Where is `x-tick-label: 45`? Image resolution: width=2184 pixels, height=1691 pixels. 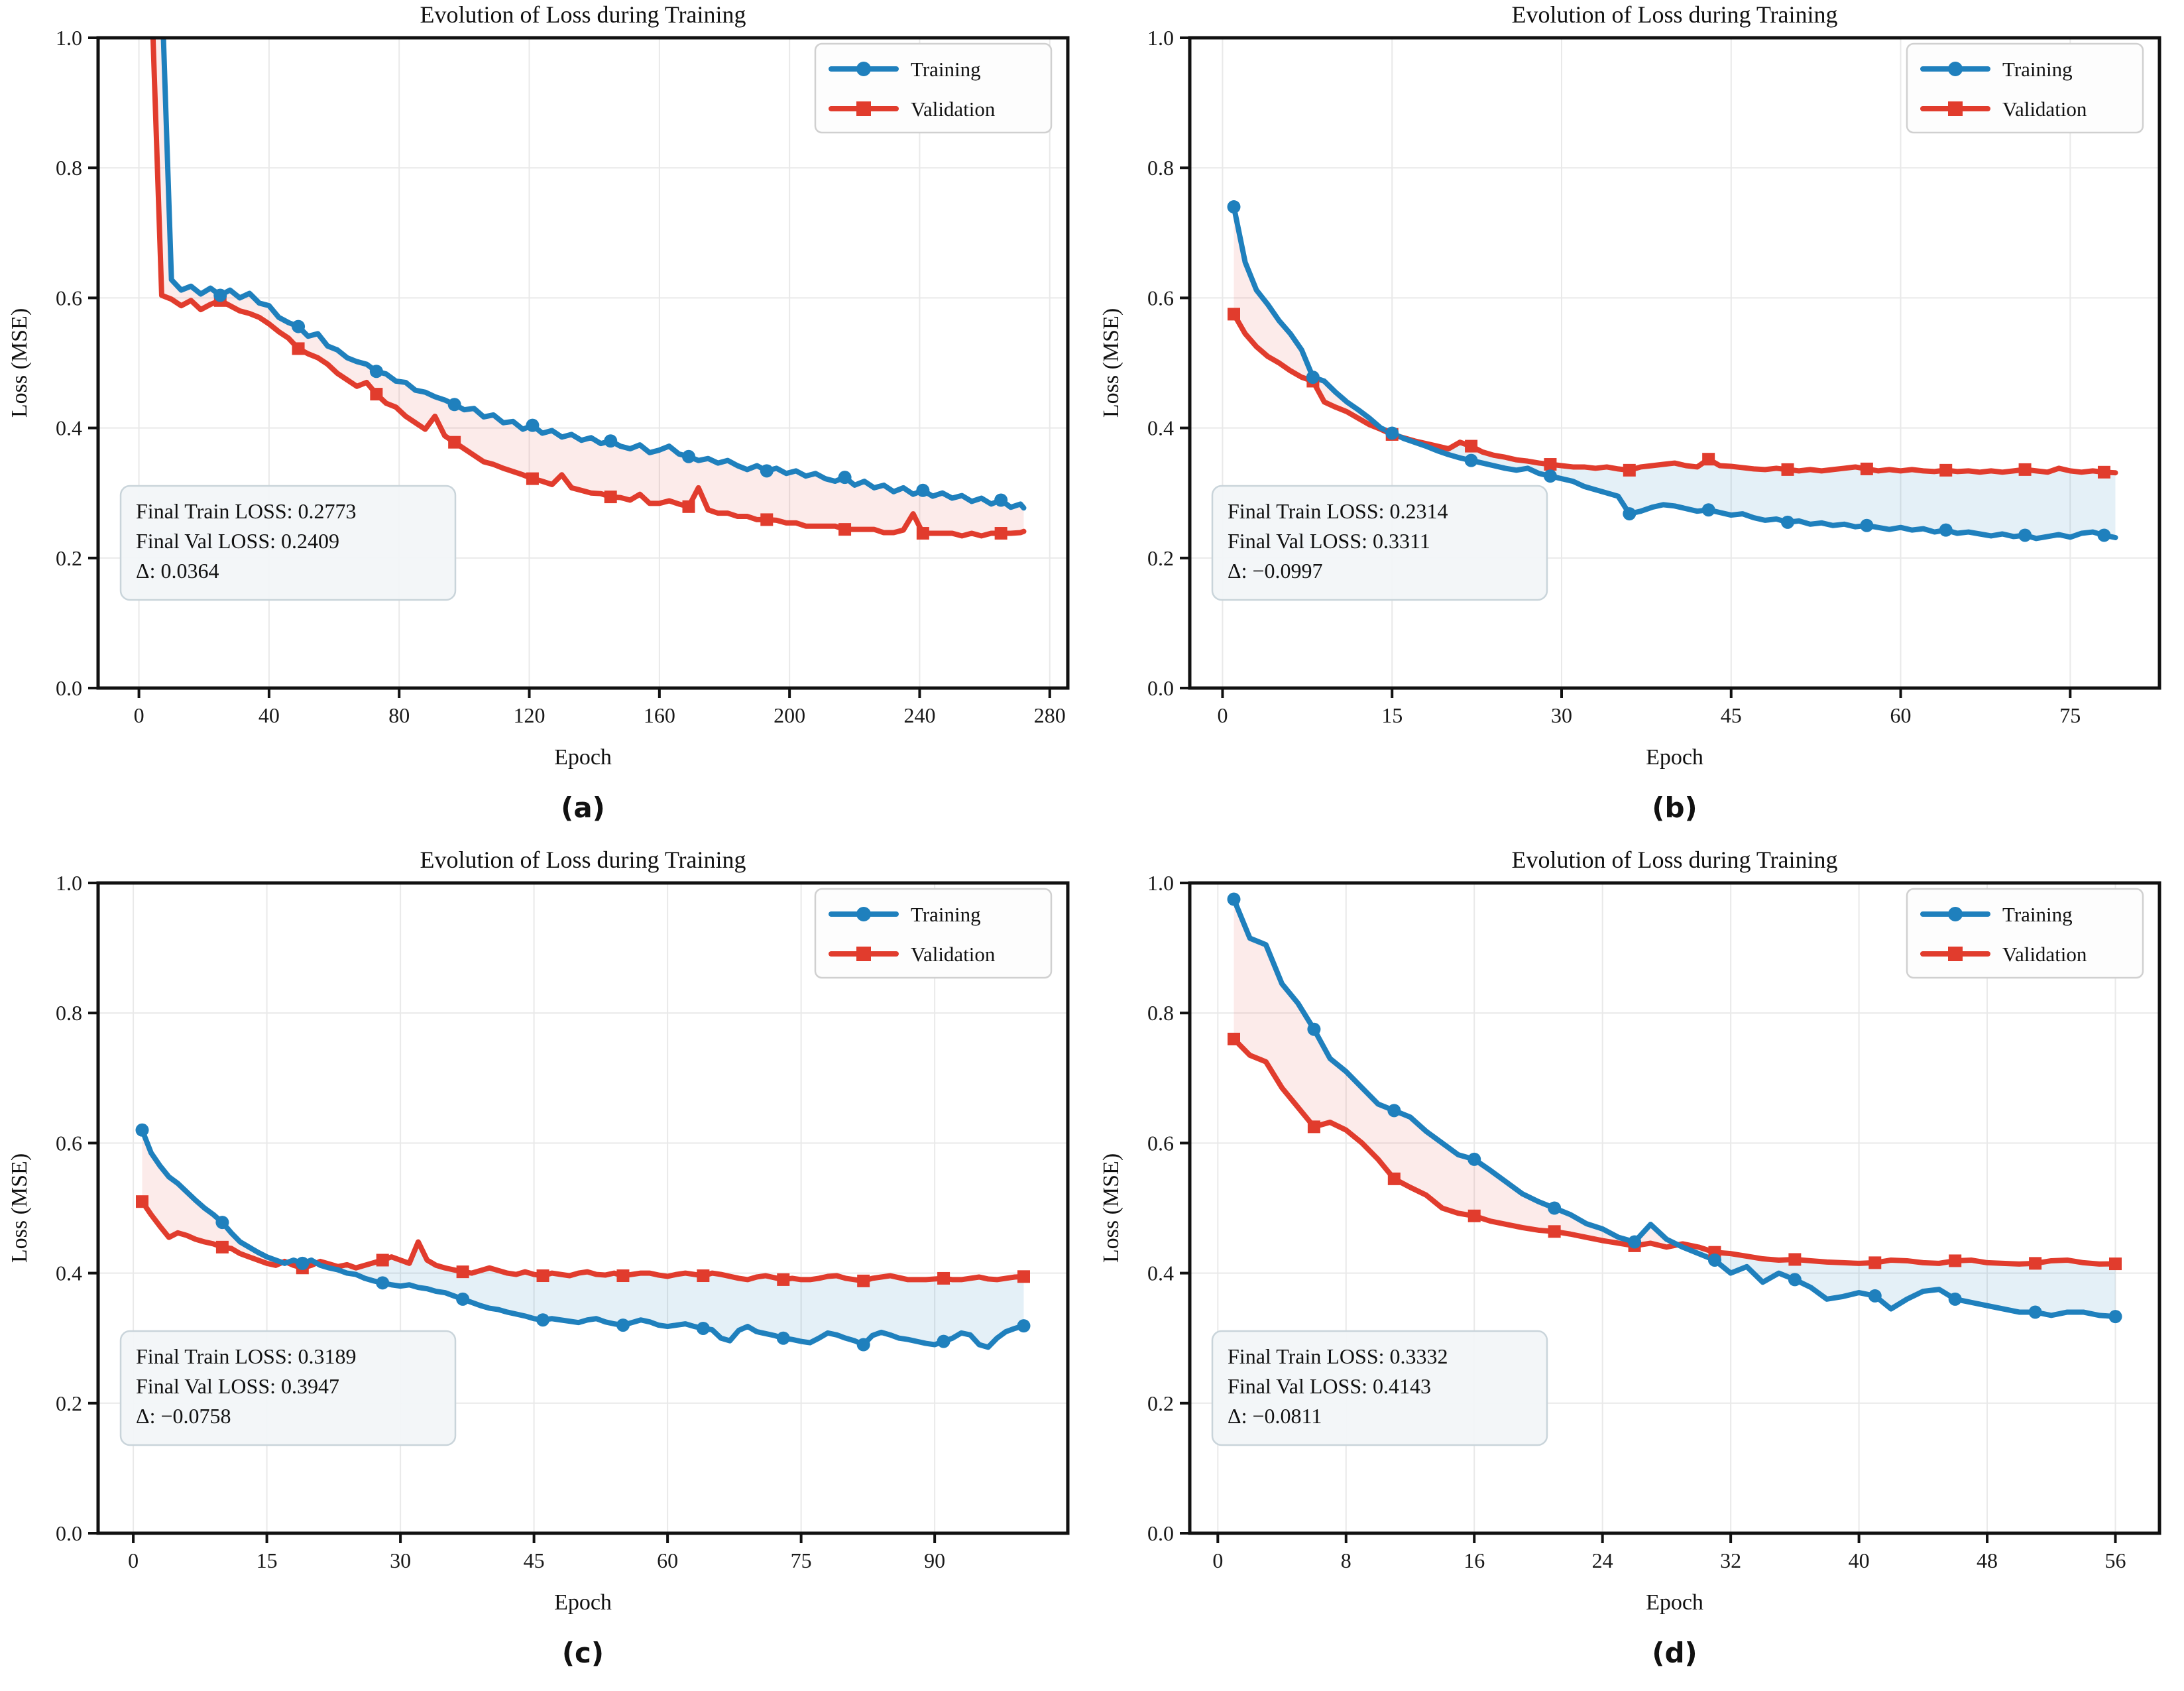 x-tick-label: 45 is located at coordinates (1731, 715).